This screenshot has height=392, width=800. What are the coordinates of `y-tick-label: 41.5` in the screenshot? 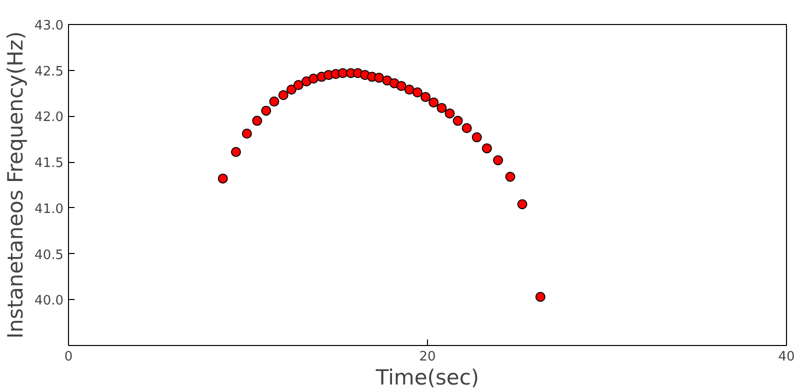 It's located at (49, 164).